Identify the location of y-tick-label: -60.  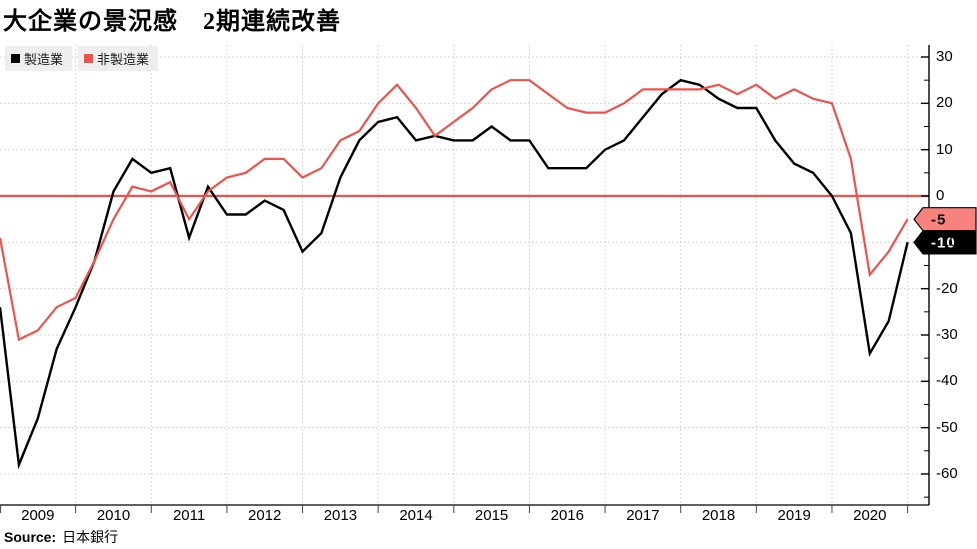
(947, 473).